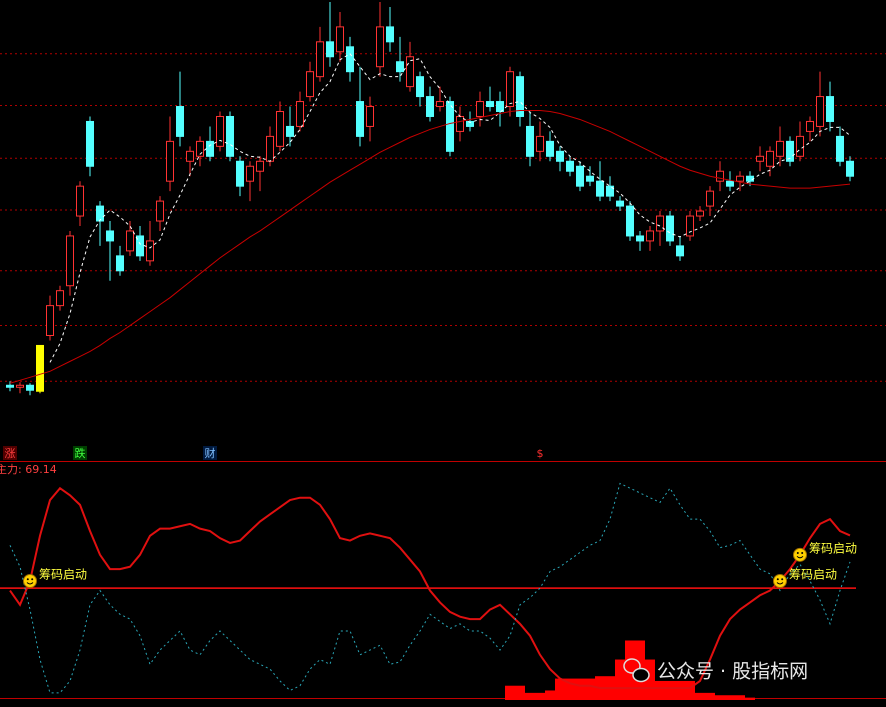  I want to click on marker-label: 涨, so click(10, 453).